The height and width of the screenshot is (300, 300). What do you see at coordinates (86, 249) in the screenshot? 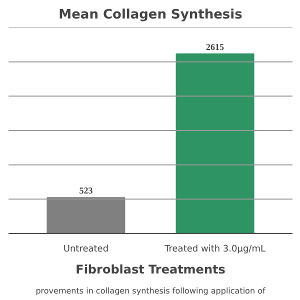
I see `x-tick-label: Untreated` at bounding box center [86, 249].